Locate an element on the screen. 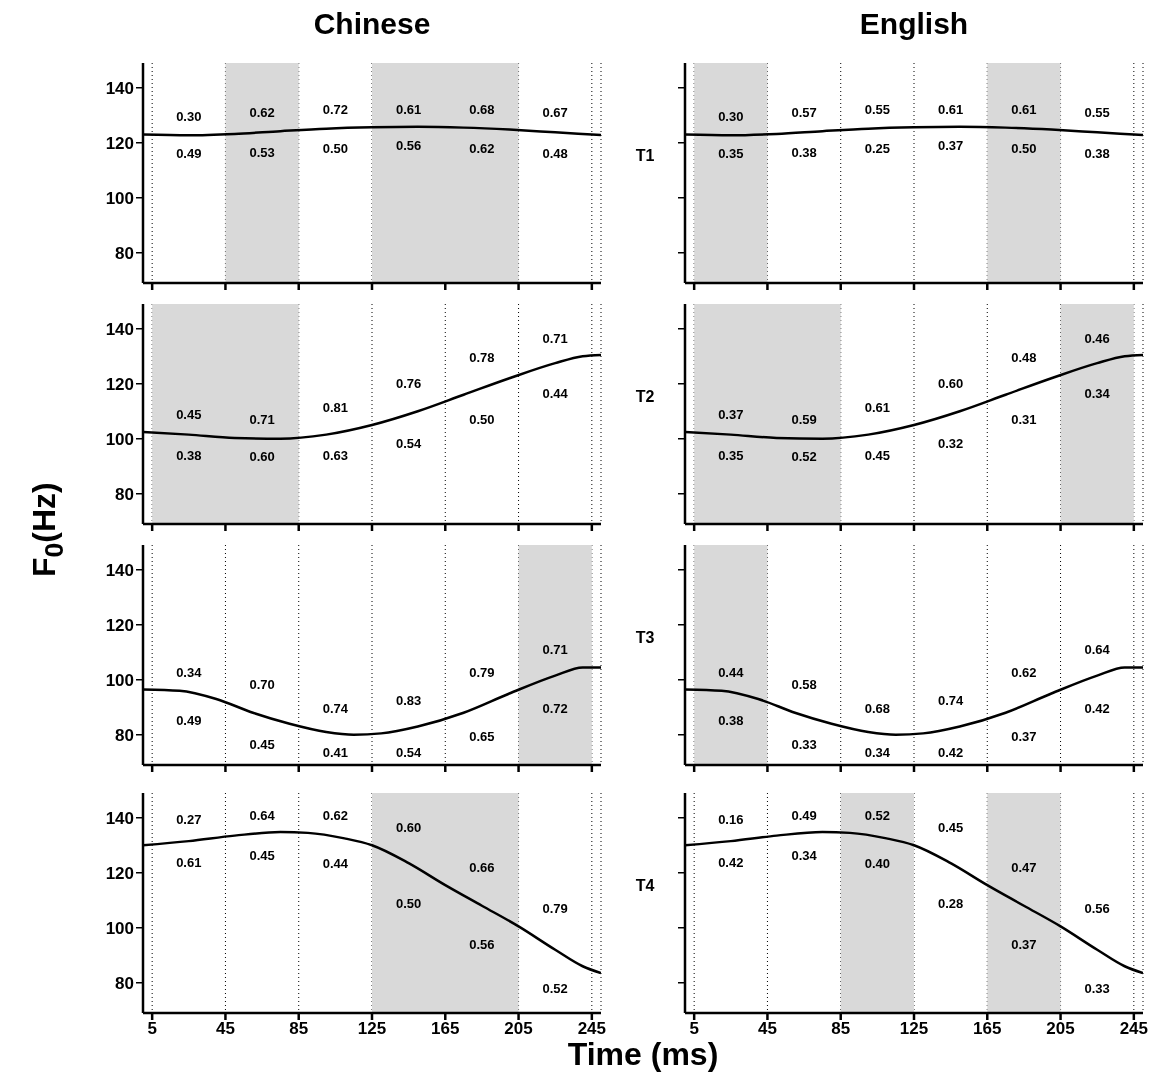 The width and height of the screenshot is (1161, 1088). annotation: 0.72 is located at coordinates (555, 708).